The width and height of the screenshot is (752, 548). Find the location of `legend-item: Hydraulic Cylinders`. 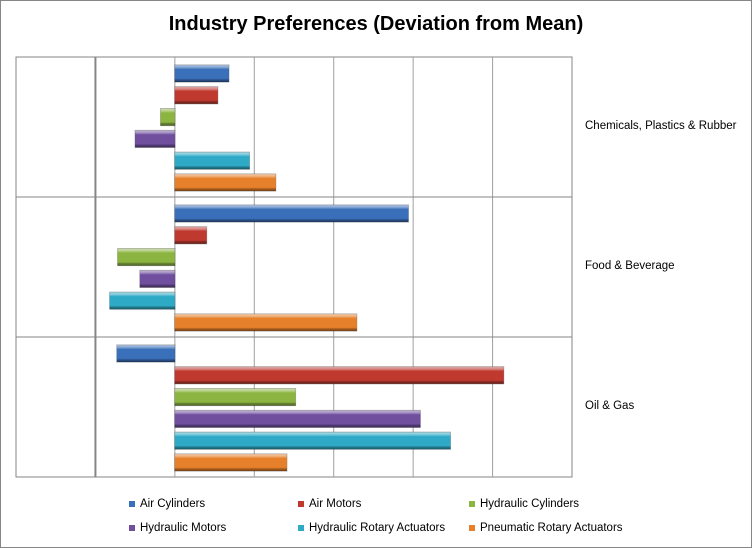

legend-item: Hydraulic Cylinders is located at coordinates (524, 504).